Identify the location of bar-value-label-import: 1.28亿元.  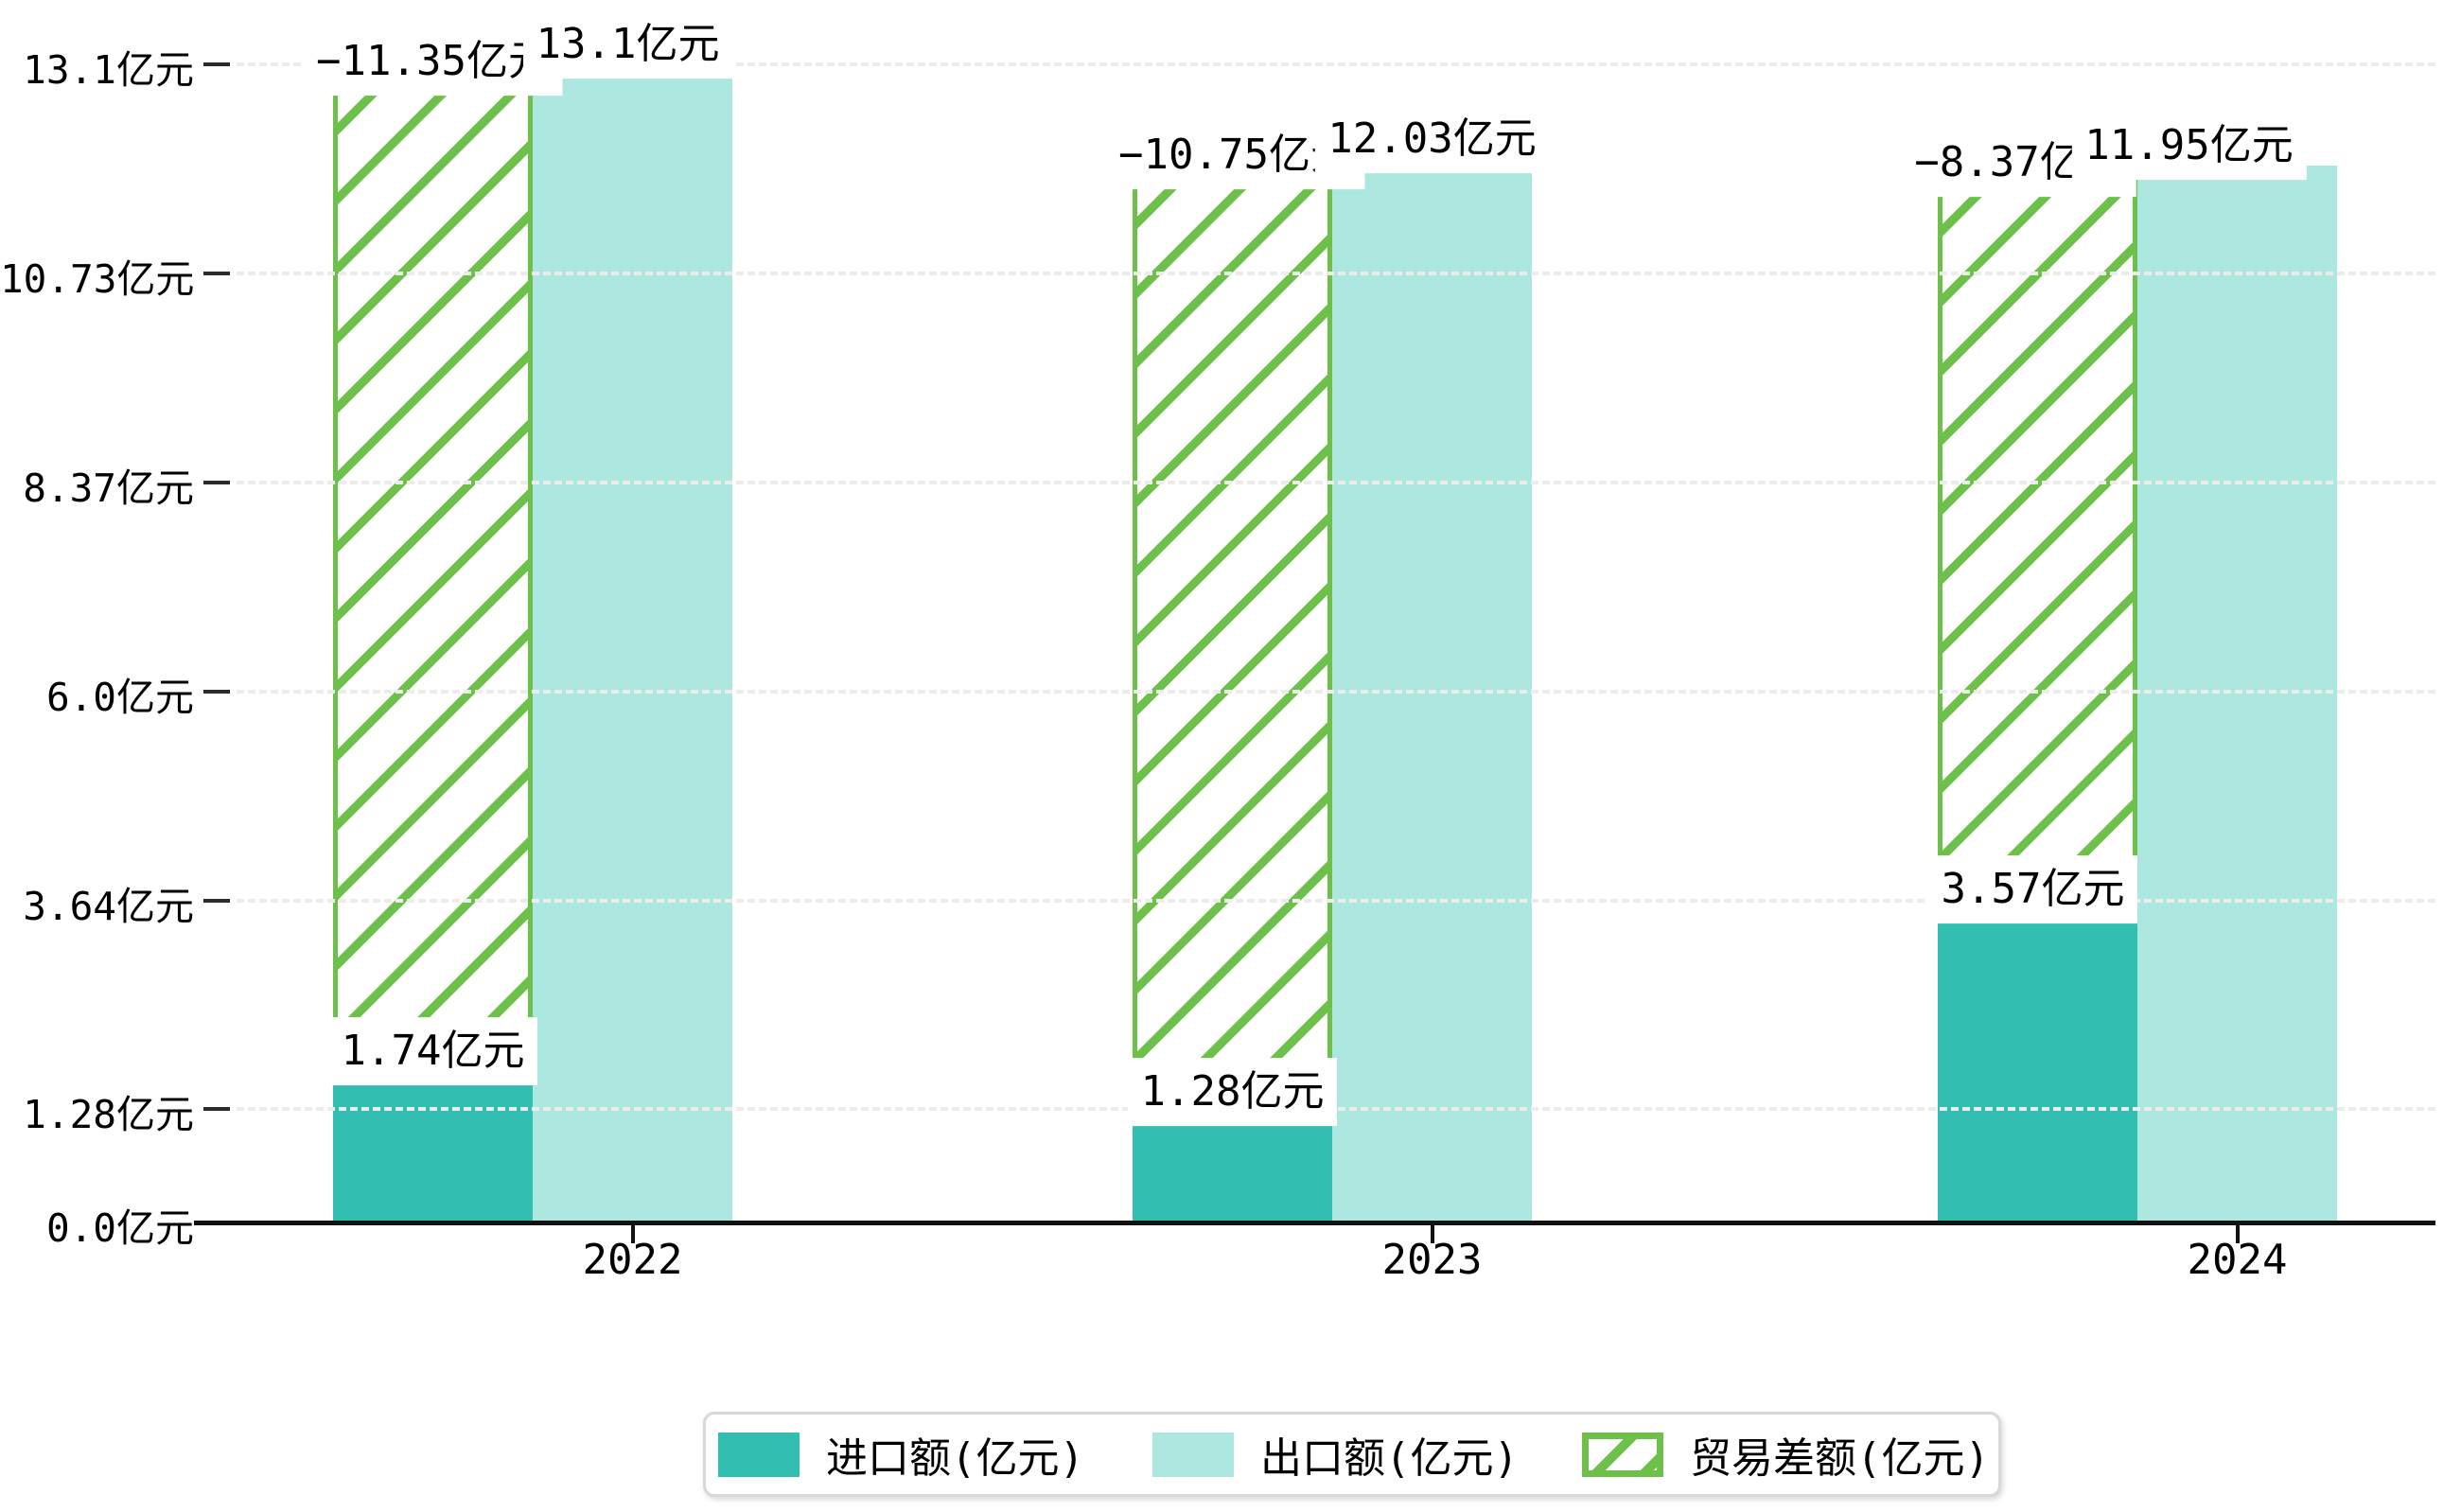
(1232, 1092).